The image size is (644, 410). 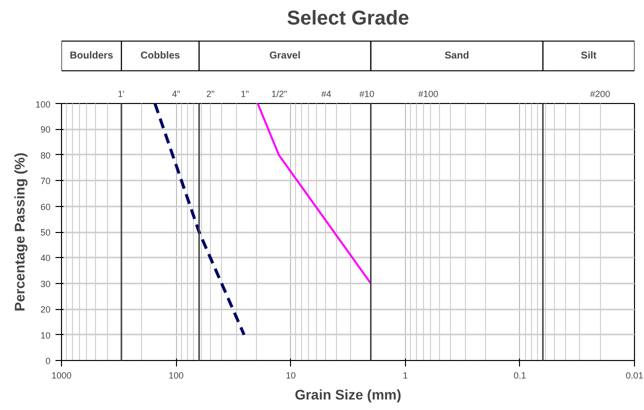 I want to click on x-tick-label: 10, so click(x=291, y=375).